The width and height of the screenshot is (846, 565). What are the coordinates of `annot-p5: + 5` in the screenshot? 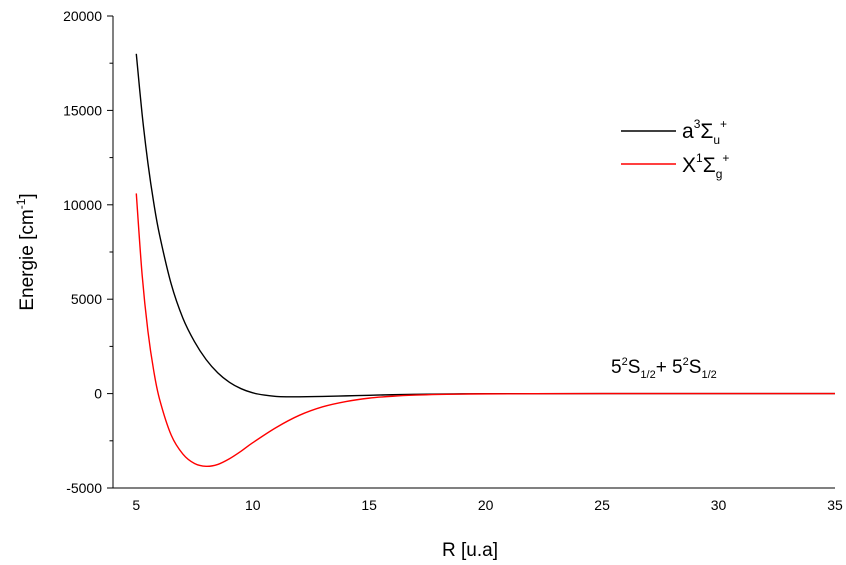 It's located at (669, 367).